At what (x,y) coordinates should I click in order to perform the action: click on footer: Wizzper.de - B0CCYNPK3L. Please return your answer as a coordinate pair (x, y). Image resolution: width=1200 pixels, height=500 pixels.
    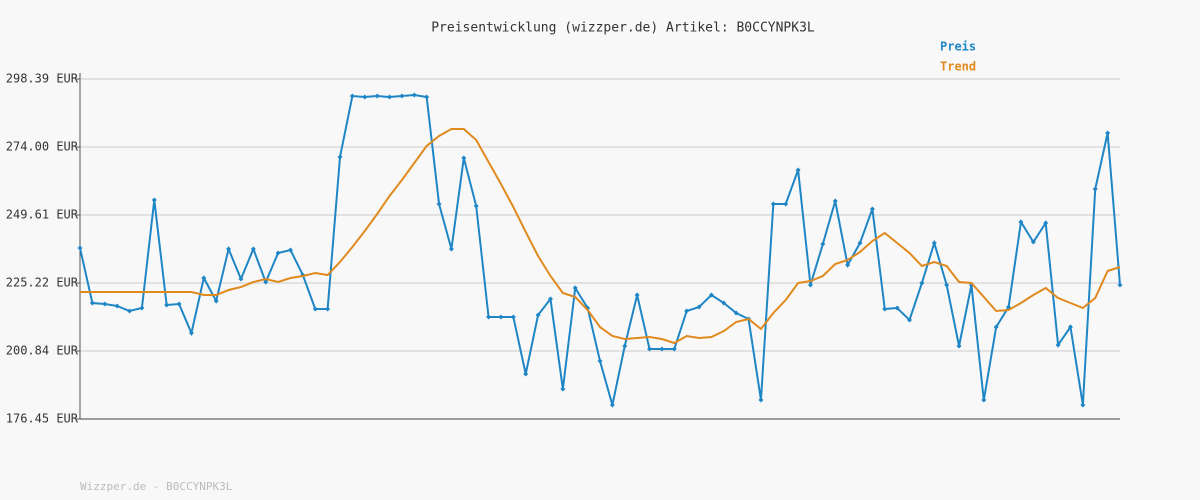
    Looking at the image, I should click on (156, 486).